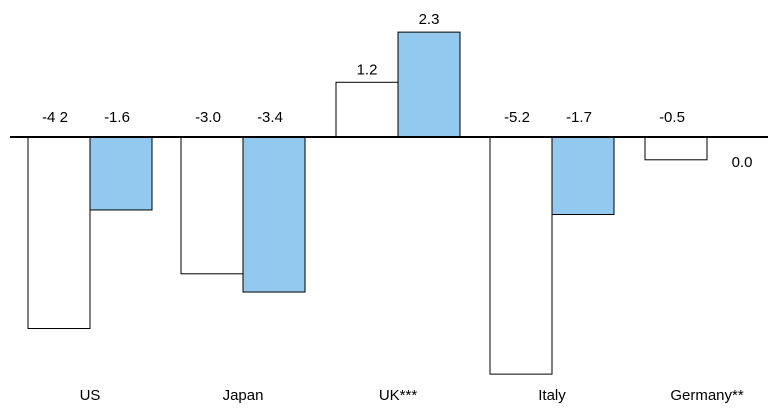 This screenshot has width=773, height=414. What do you see at coordinates (90, 395) in the screenshot?
I see `category-label-us: US` at bounding box center [90, 395].